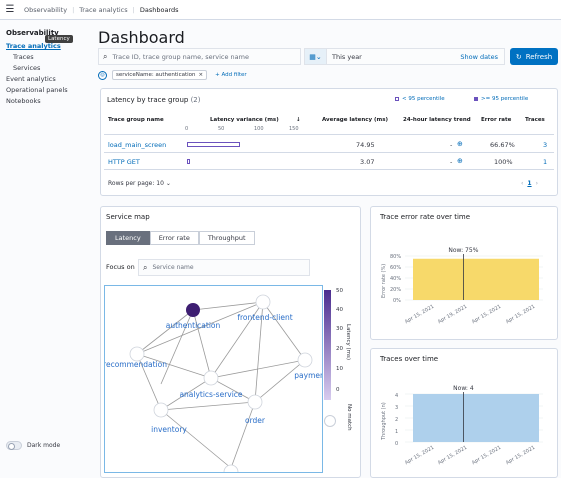 The height and width of the screenshot is (478, 561). I want to click on y-tick: 2, so click(397, 420).